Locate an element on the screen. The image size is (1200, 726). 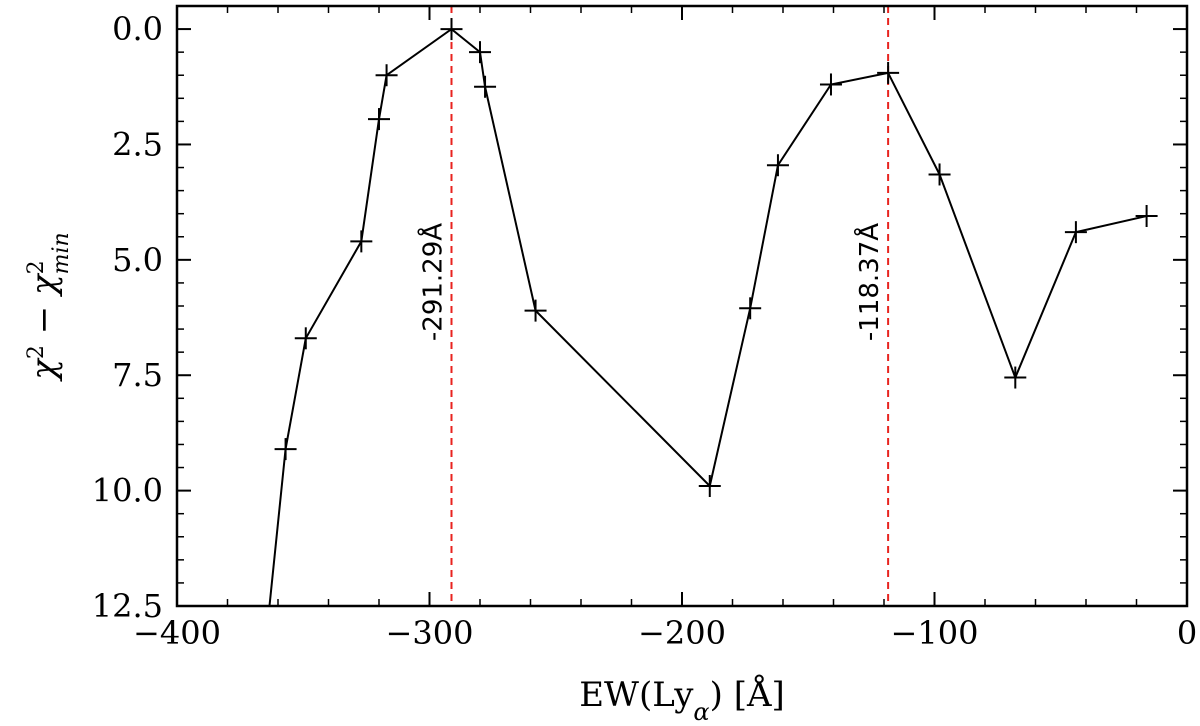
x-tick-label: −100 is located at coordinates (935, 633).